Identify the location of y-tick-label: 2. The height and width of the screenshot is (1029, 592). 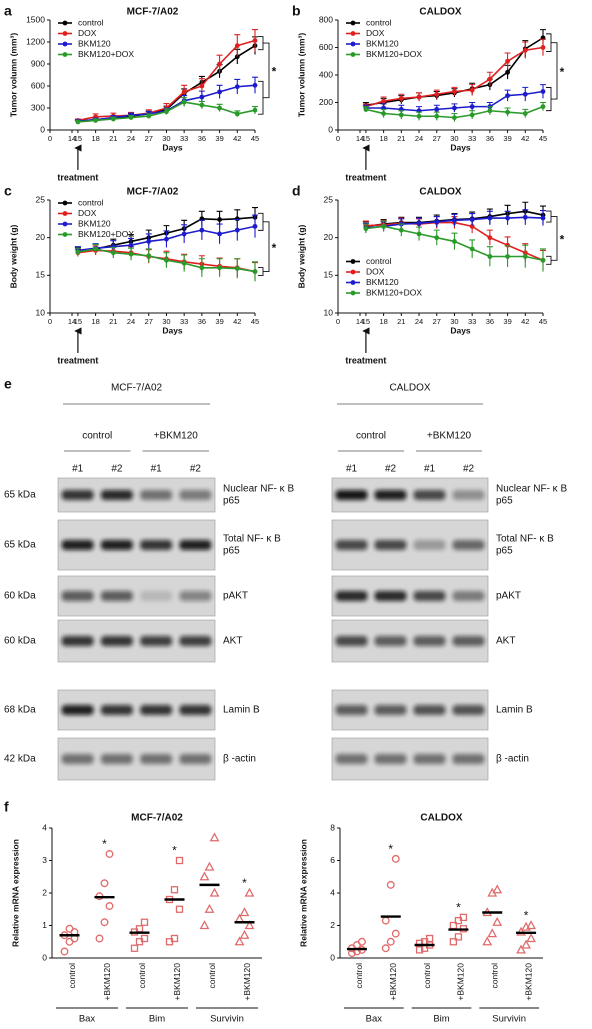
(44, 892).